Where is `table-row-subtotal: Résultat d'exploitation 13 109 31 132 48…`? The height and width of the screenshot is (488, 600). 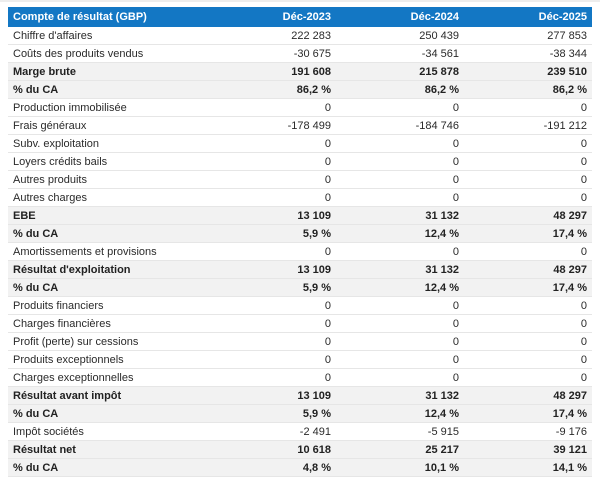
table-row-subtotal: Résultat d'exploitation 13 109 31 132 48… is located at coordinates (300, 270).